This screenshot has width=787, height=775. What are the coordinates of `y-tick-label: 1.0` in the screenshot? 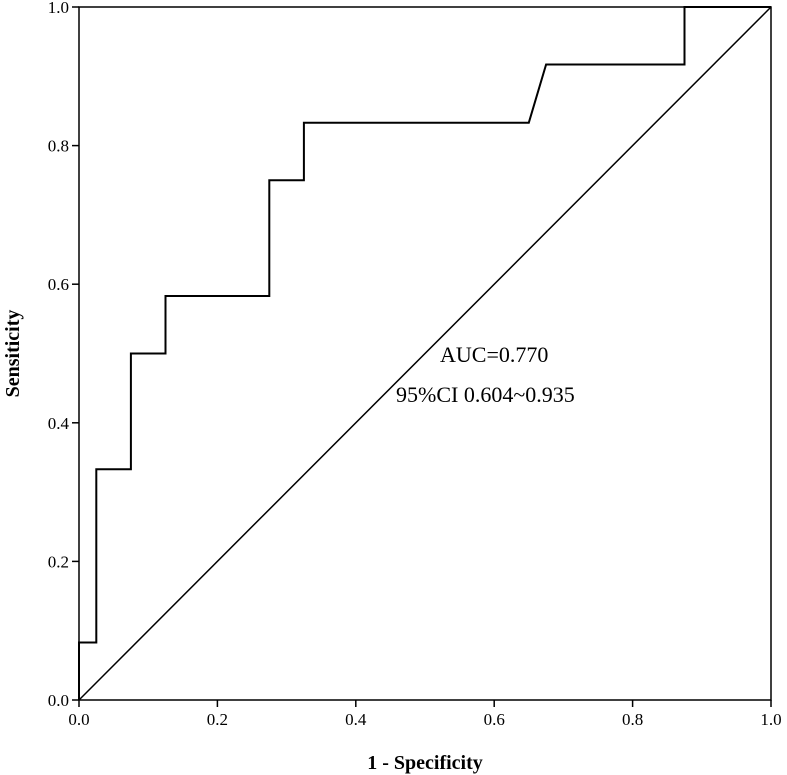 It's located at (58, 8).